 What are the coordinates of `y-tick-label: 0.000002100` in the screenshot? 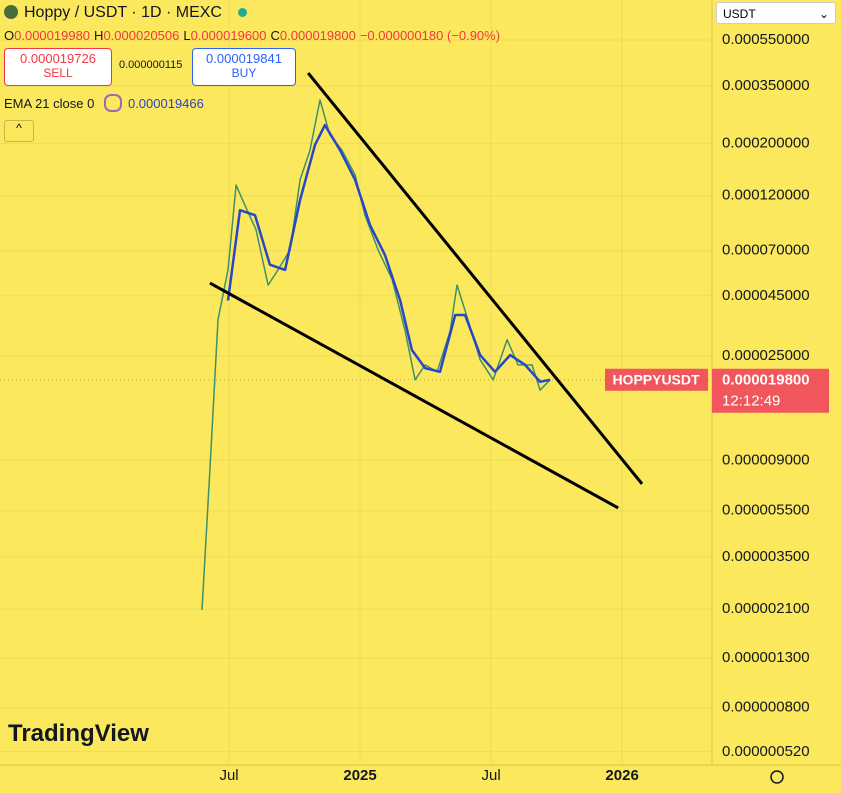 It's located at (766, 608).